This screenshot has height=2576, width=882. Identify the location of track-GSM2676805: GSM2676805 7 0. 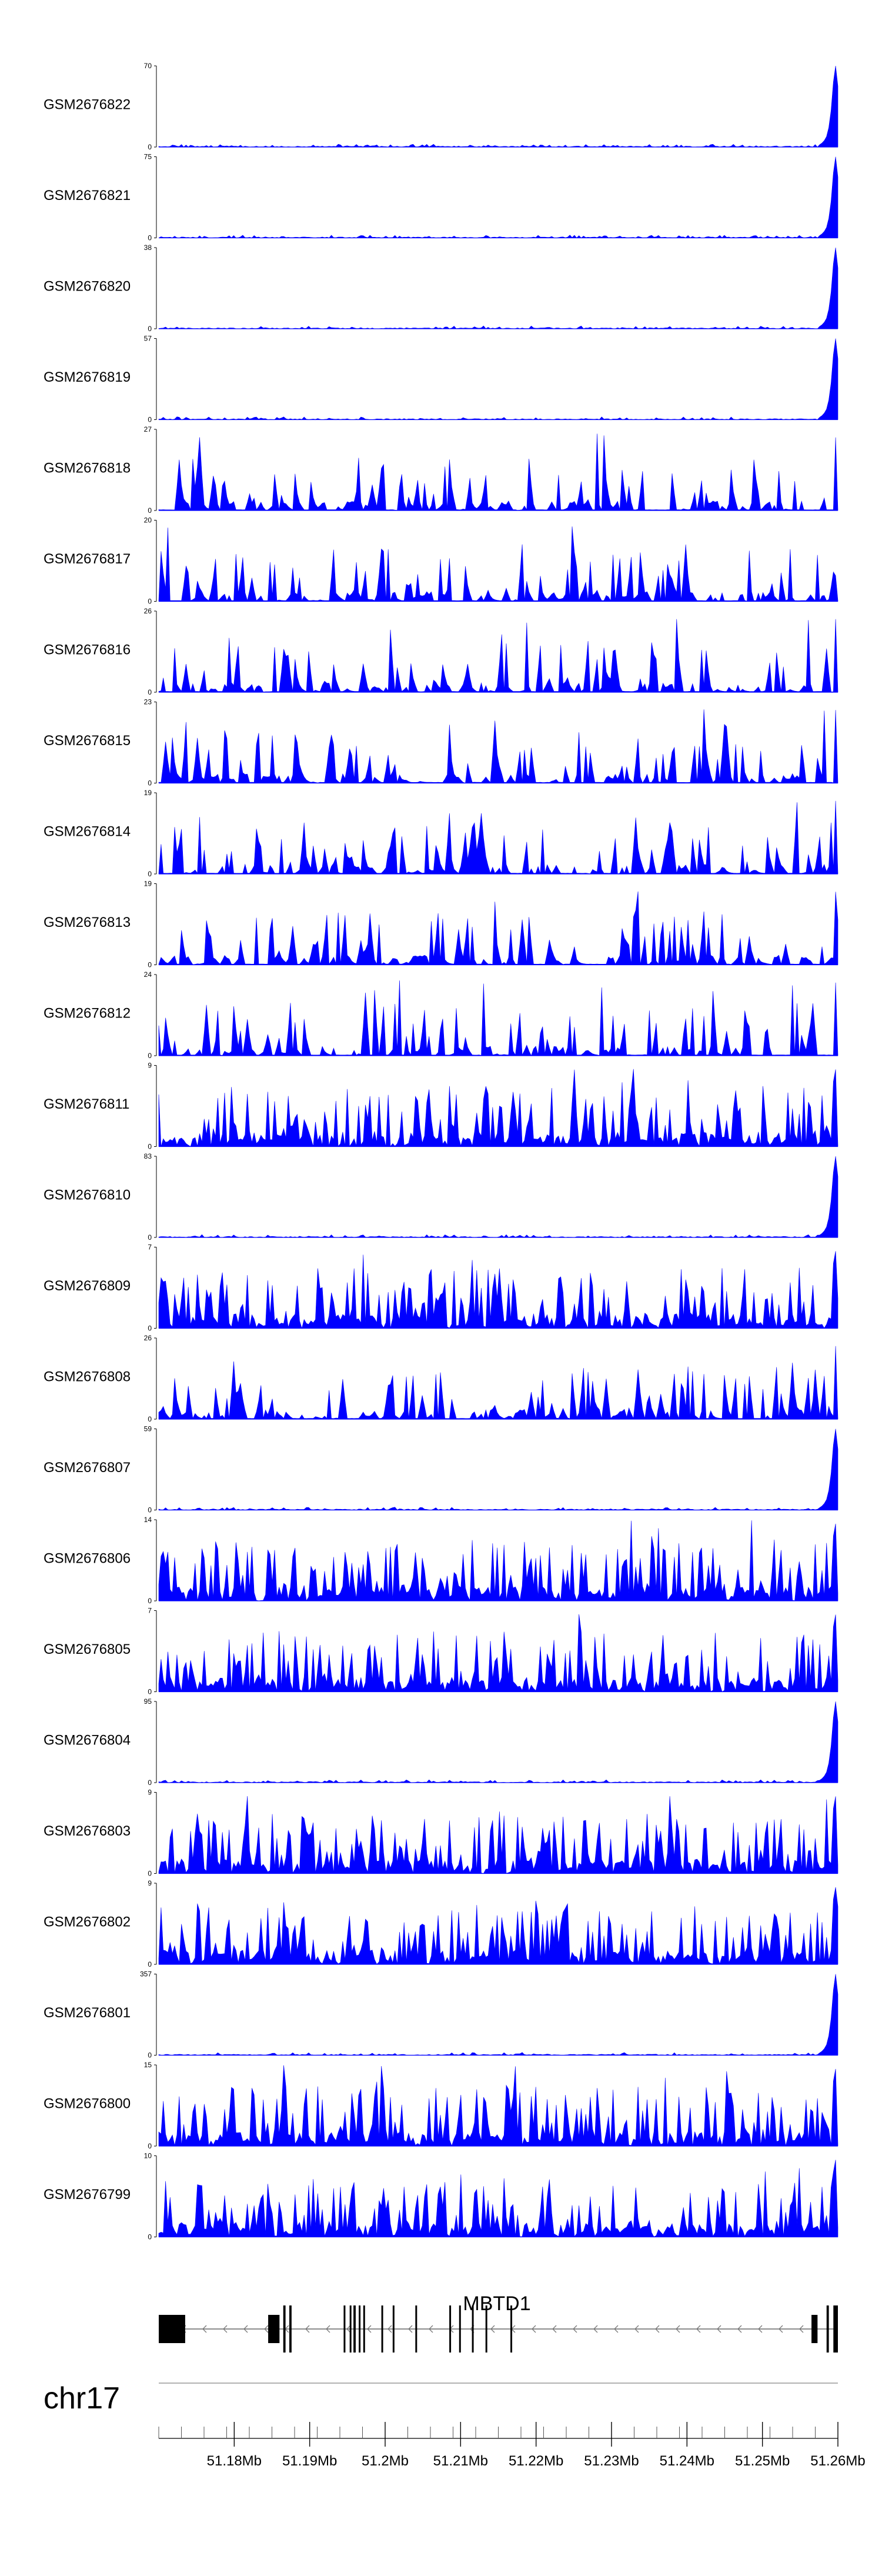
(441, 1651).